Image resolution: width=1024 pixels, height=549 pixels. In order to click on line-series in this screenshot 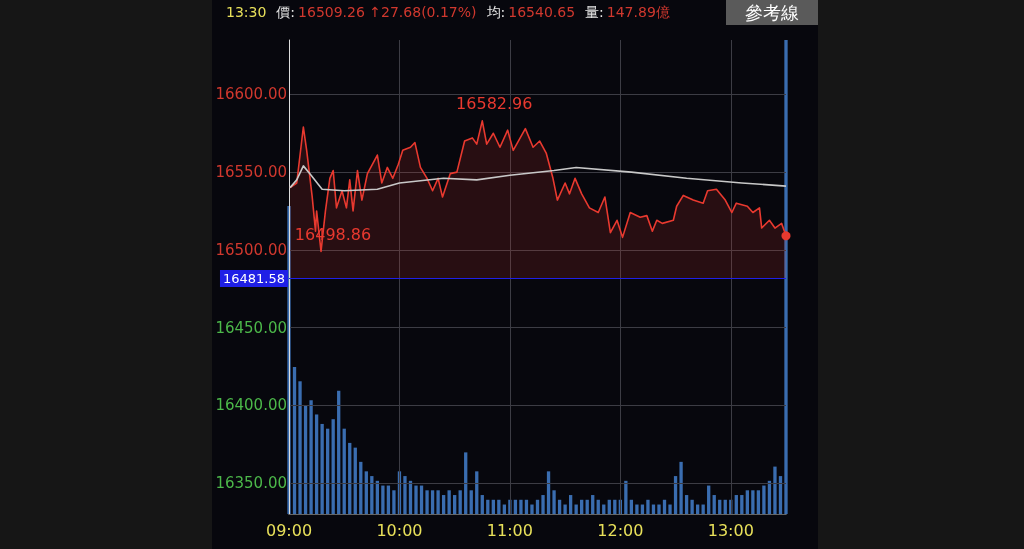, I will do `click(538, 178)`.